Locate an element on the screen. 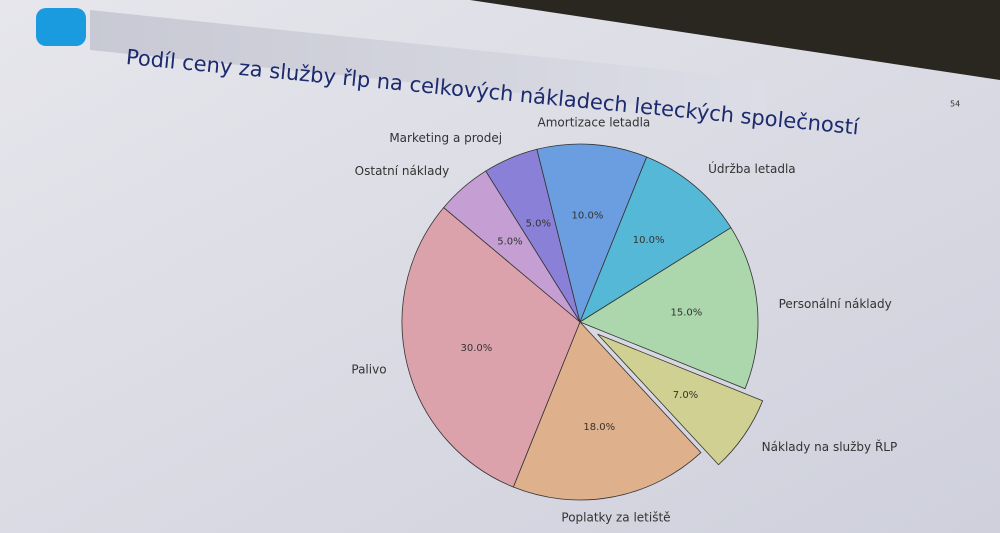  category-label: Ostatní náklady is located at coordinates (402, 171).